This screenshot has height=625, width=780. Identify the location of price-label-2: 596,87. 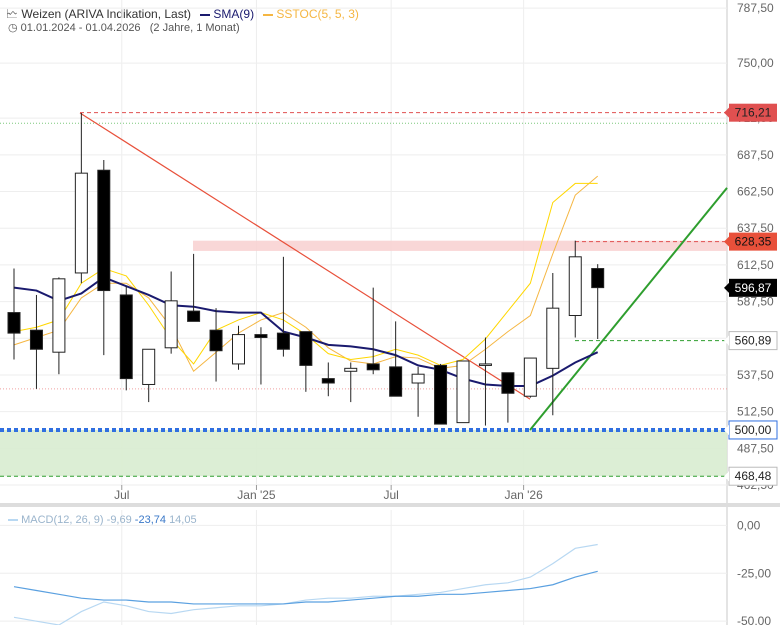
(753, 288).